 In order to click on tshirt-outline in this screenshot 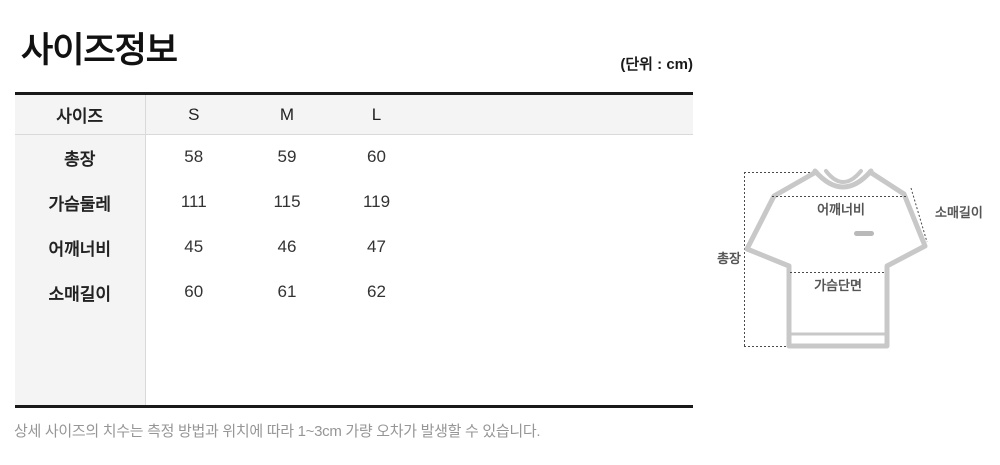, I will do `click(836, 259)`.